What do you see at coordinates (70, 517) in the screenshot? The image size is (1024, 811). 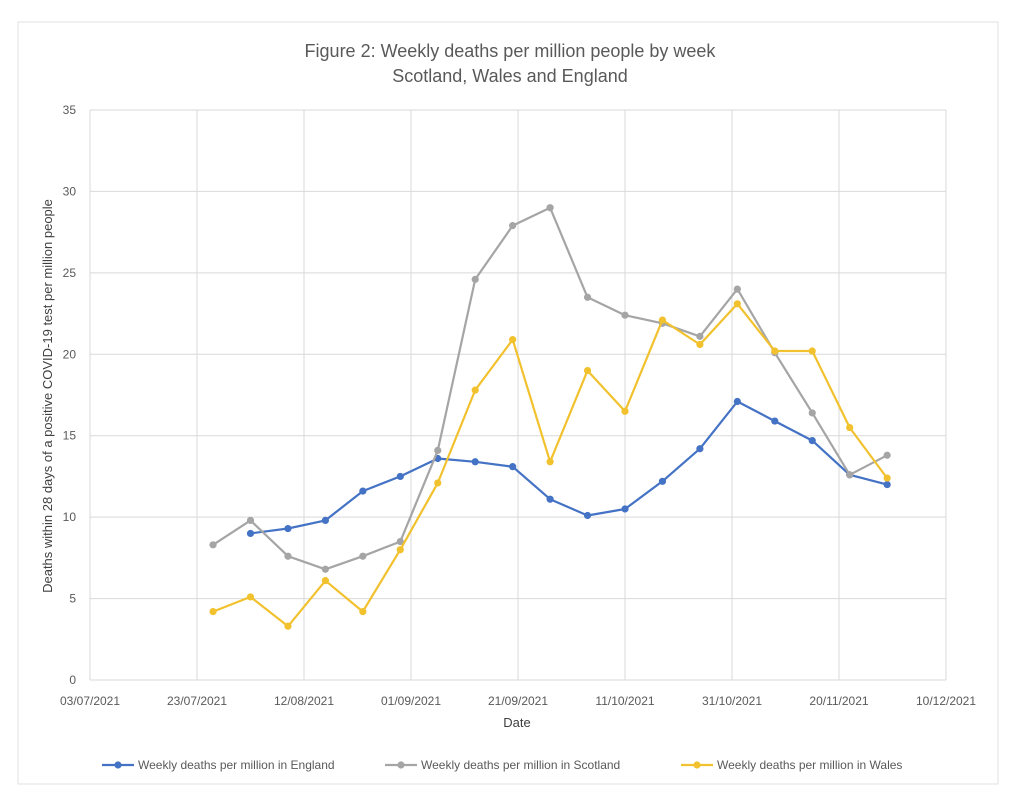 I see `y-tick-label: 10` at bounding box center [70, 517].